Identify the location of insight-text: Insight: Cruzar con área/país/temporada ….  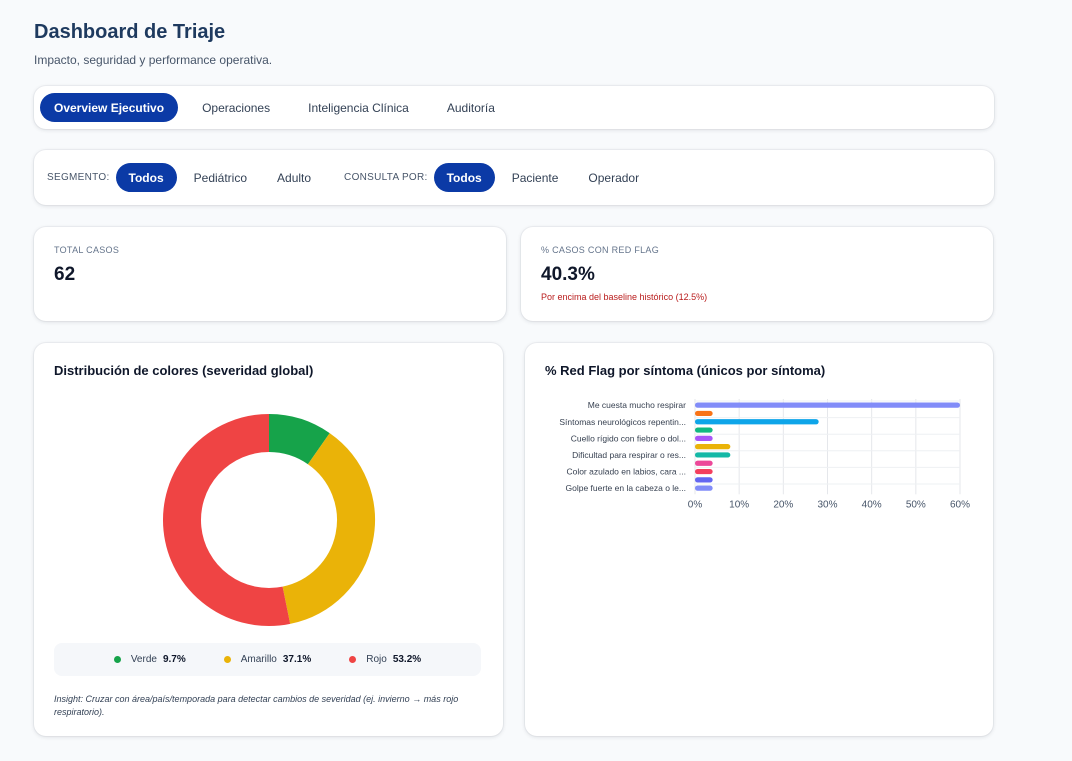
(256, 705).